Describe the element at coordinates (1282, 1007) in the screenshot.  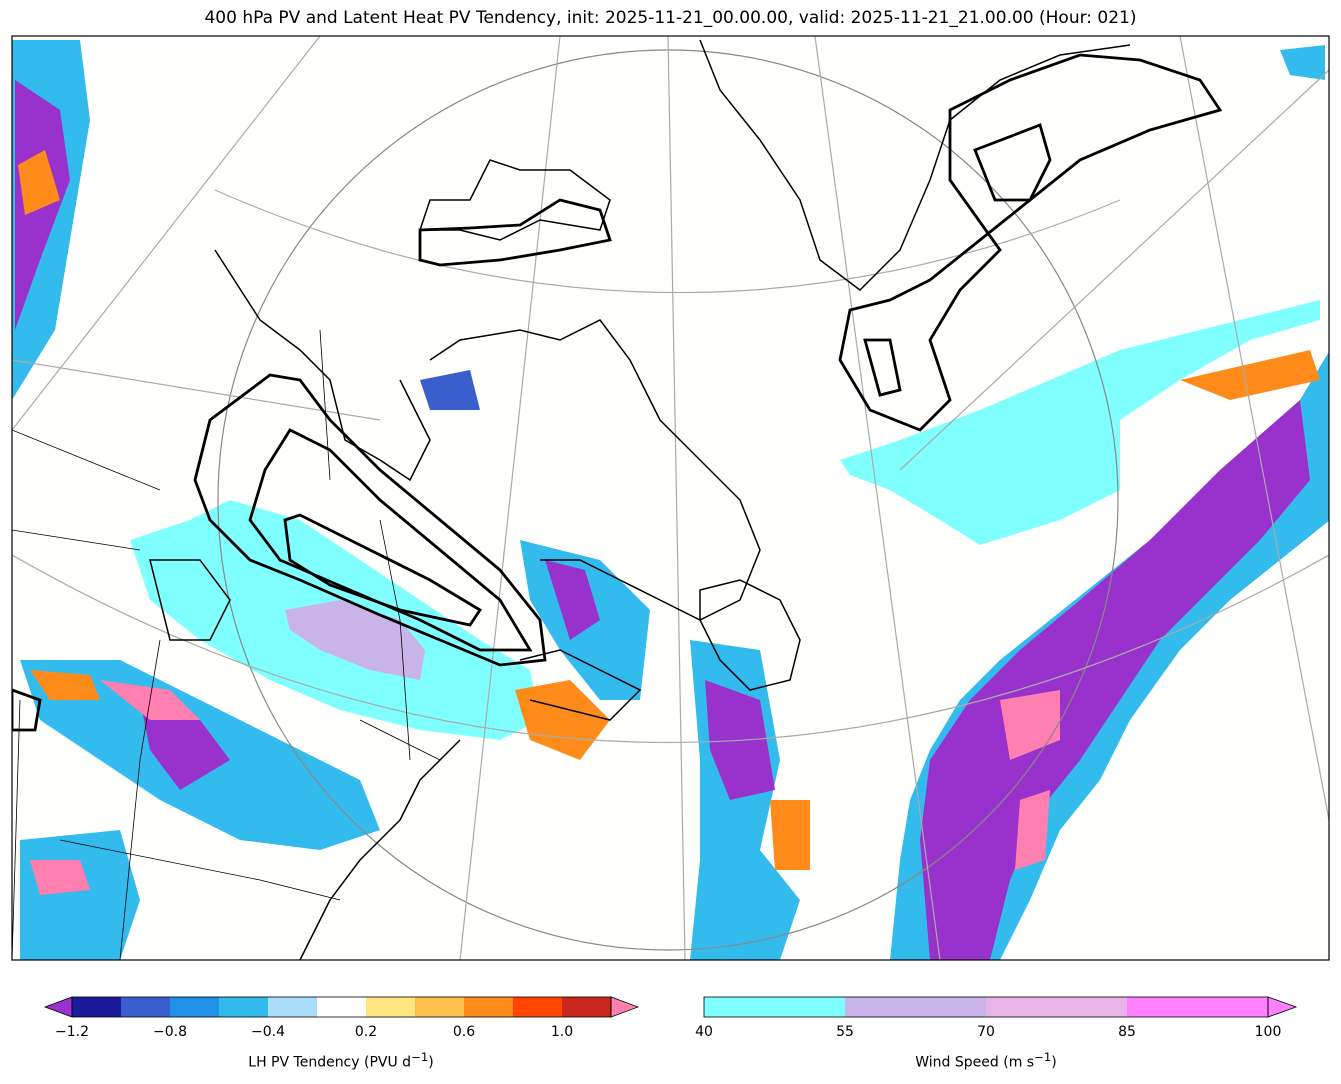
I see `wind-colorbar-over-arrow` at that location.